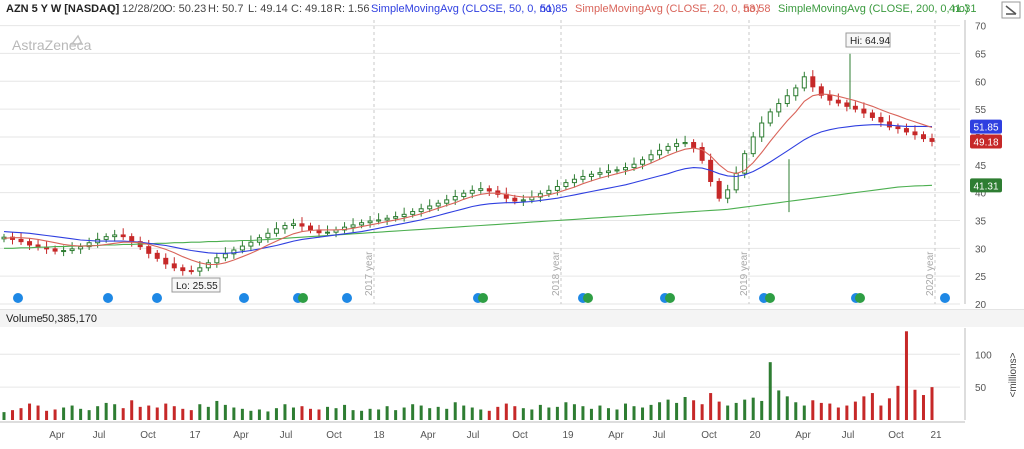  I want to click on volume-grid, so click(480, 370).